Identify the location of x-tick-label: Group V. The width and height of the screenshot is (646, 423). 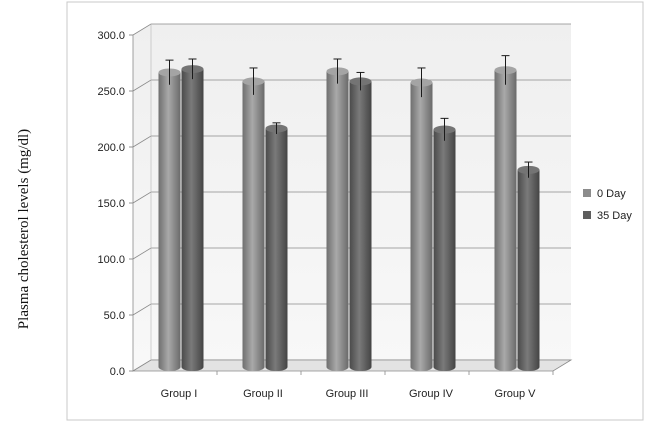
(516, 394).